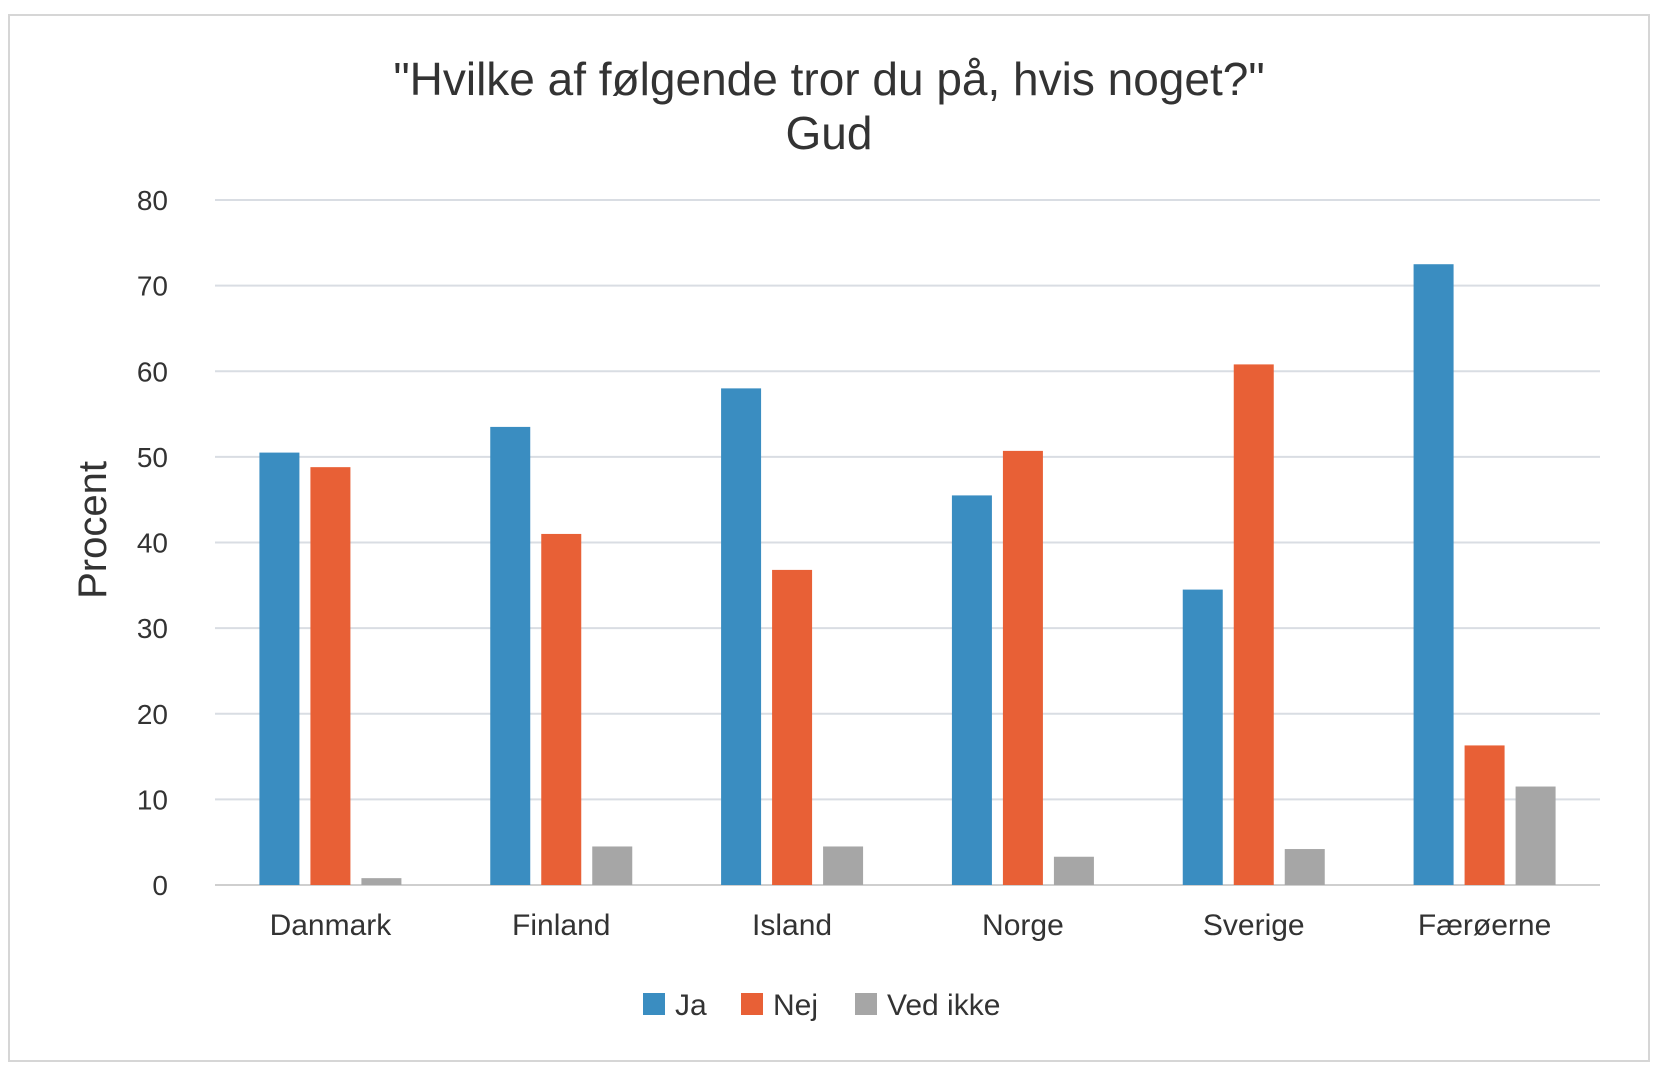  Describe the element at coordinates (152, 200) in the screenshot. I see `y-tick-label: 80` at that location.